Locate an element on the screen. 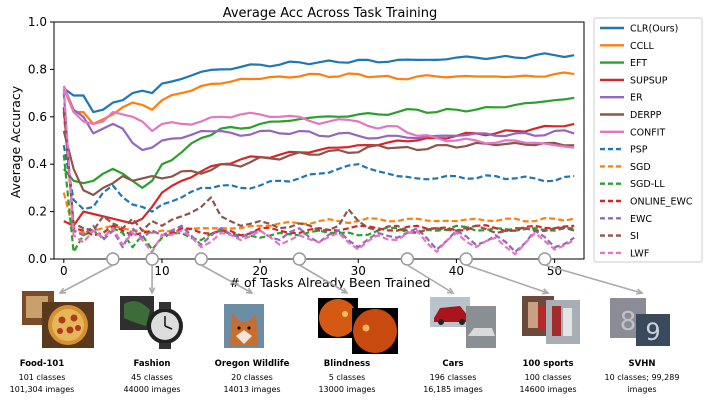  x-tick-label: 30 is located at coordinates (358, 271).